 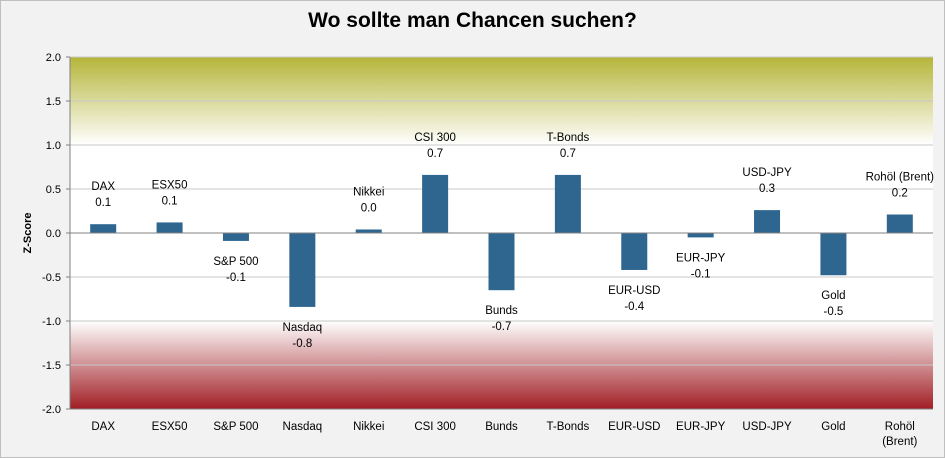 What do you see at coordinates (53, 102) in the screenshot?
I see `y-tick-label: 1.5` at bounding box center [53, 102].